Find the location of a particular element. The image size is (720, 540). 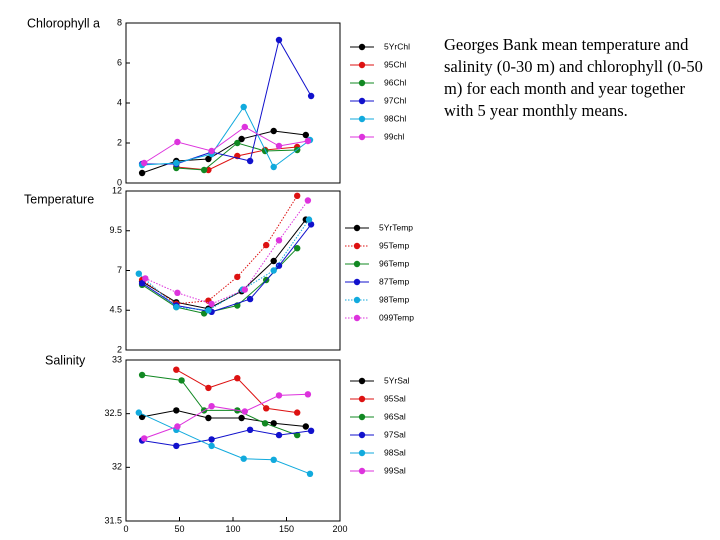

plot-frame is located at coordinates (233, 440).